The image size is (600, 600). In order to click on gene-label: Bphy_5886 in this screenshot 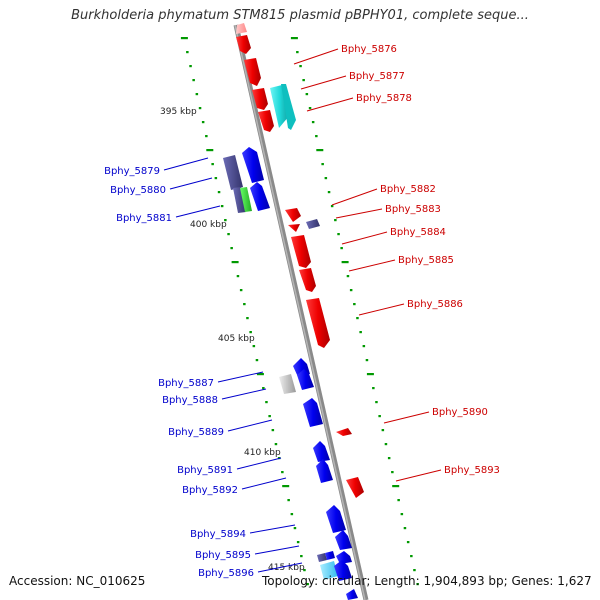, I will do `click(435, 304)`.